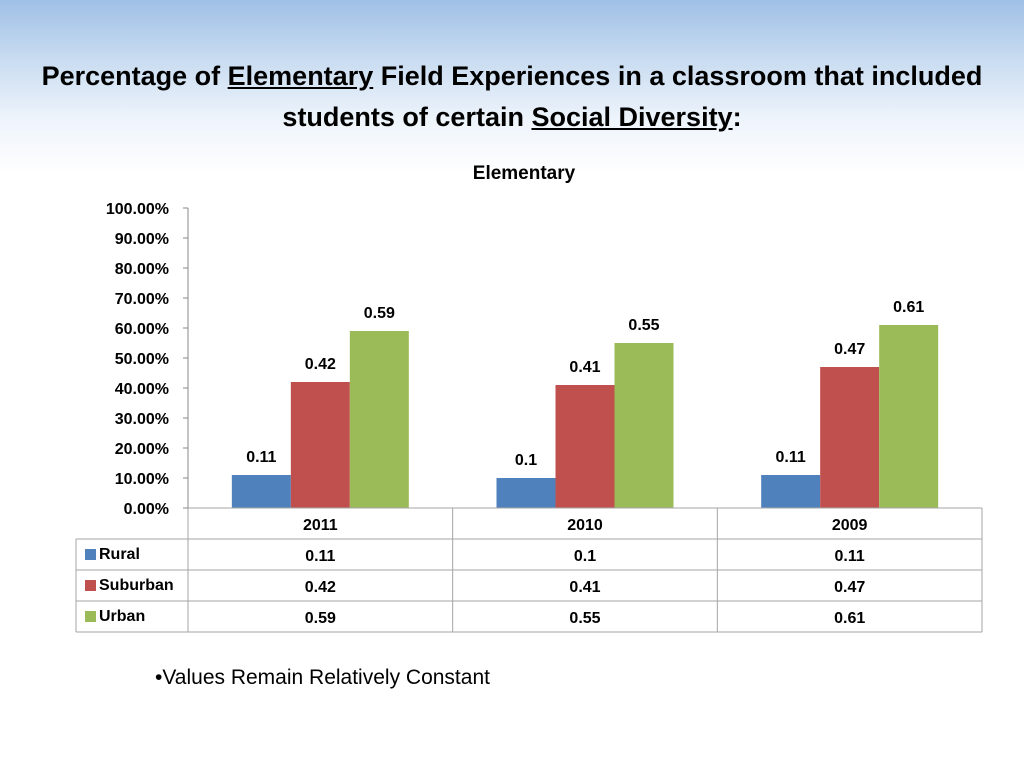  What do you see at coordinates (584, 367) in the screenshot?
I see `data-label-suburban-2010: 0.41` at bounding box center [584, 367].